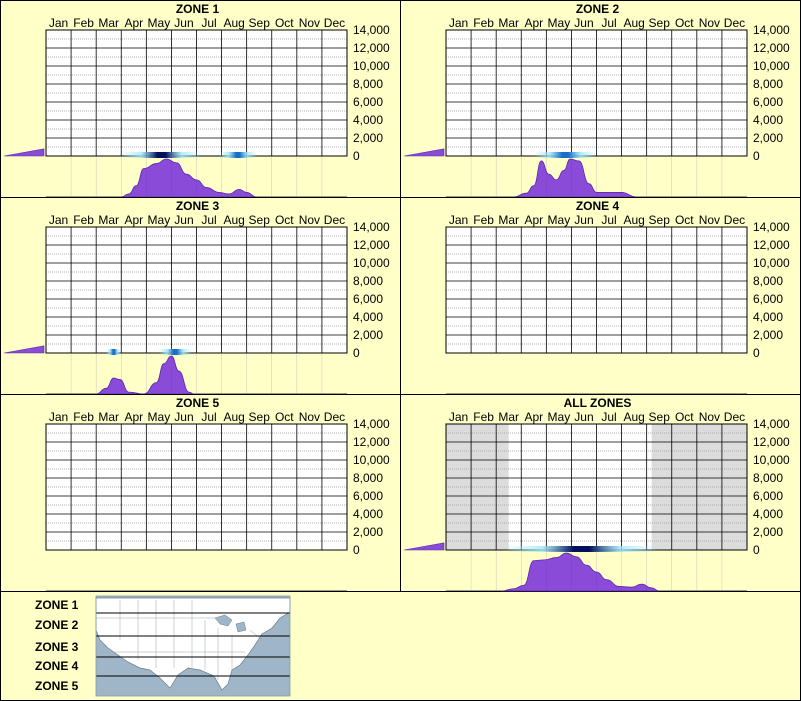  What do you see at coordinates (57, 666) in the screenshot?
I see `legend-label-zone-4: ZONE 4` at bounding box center [57, 666].